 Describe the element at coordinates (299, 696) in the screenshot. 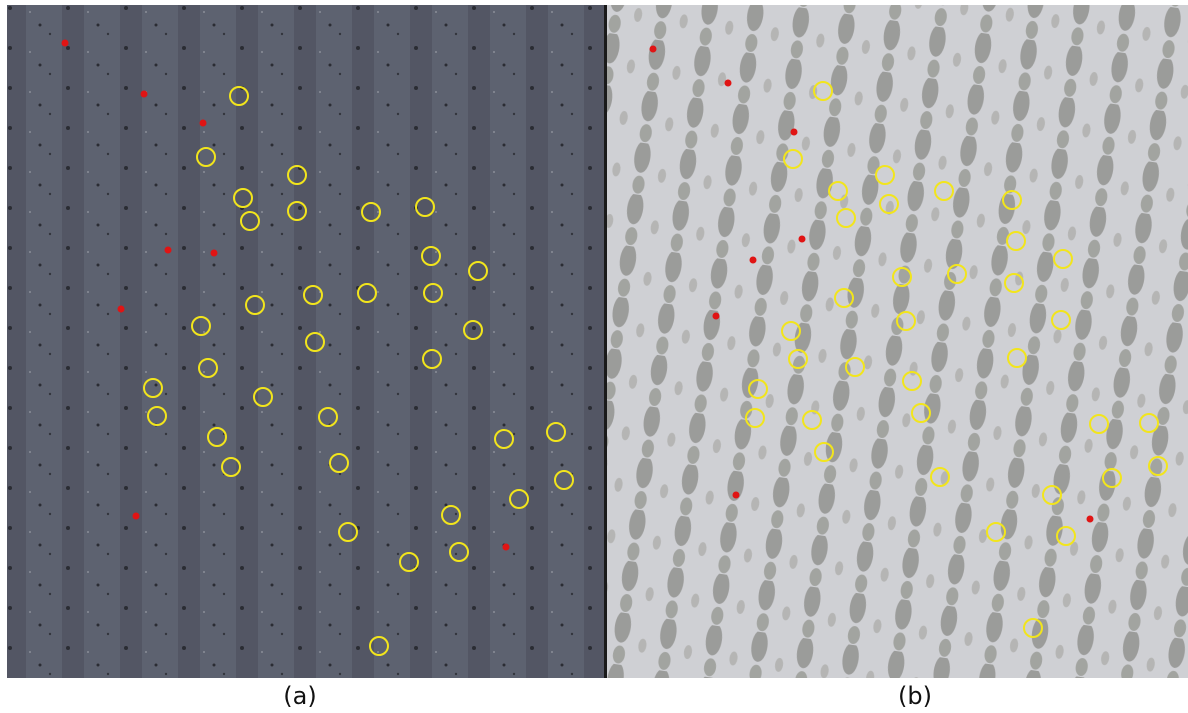

I see `panel-label: (a)` at that location.